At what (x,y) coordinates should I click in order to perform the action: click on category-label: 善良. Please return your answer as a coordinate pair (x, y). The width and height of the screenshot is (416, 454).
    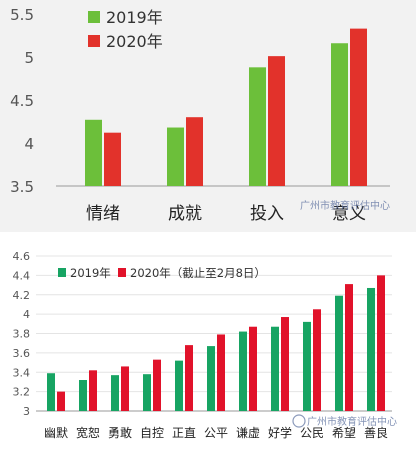
    Looking at the image, I should click on (376, 432).